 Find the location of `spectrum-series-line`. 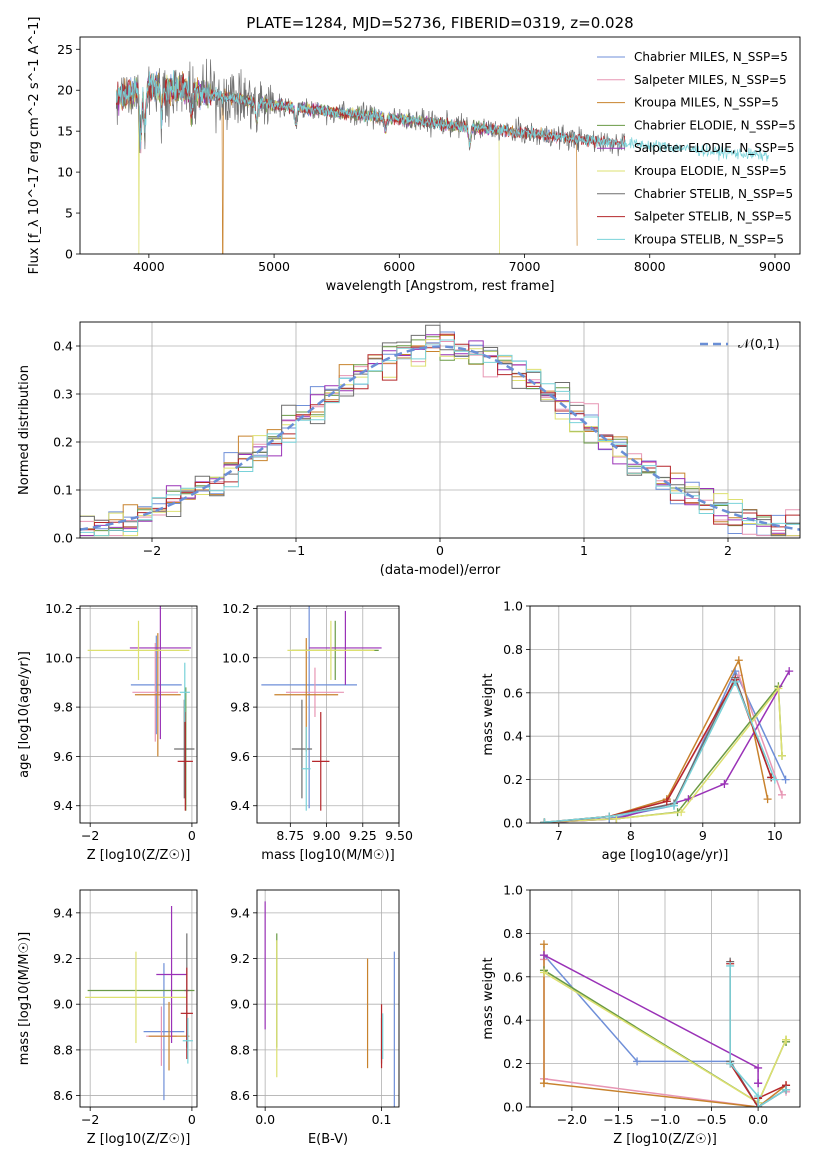

spectrum-series-line is located at coordinates (442, 116).